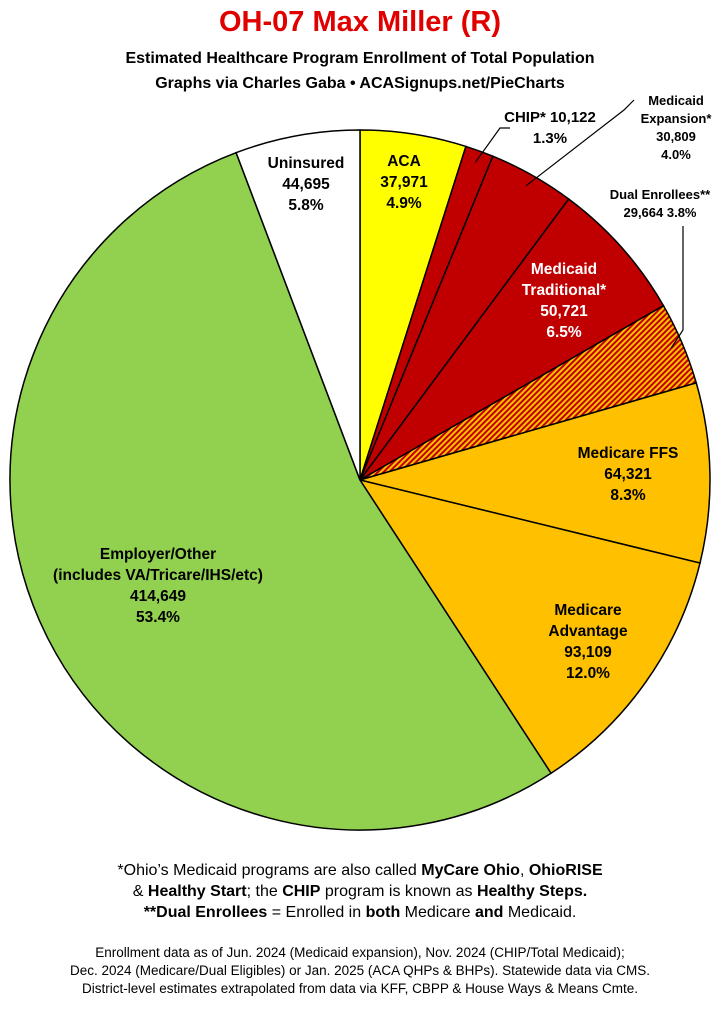  What do you see at coordinates (564, 332) in the screenshot?
I see `label-medicaid-traditional-4: 6.5%` at bounding box center [564, 332].